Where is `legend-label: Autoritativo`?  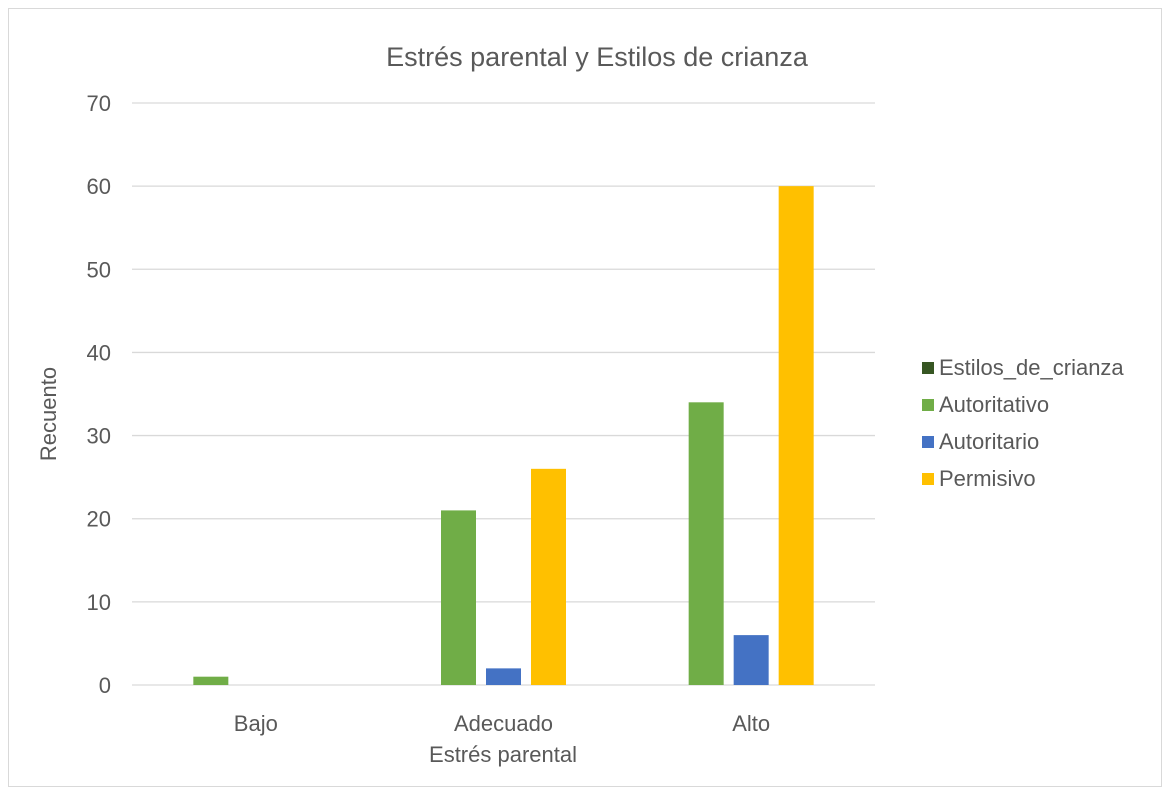
legend-label: Autoritativo is located at coordinates (994, 404).